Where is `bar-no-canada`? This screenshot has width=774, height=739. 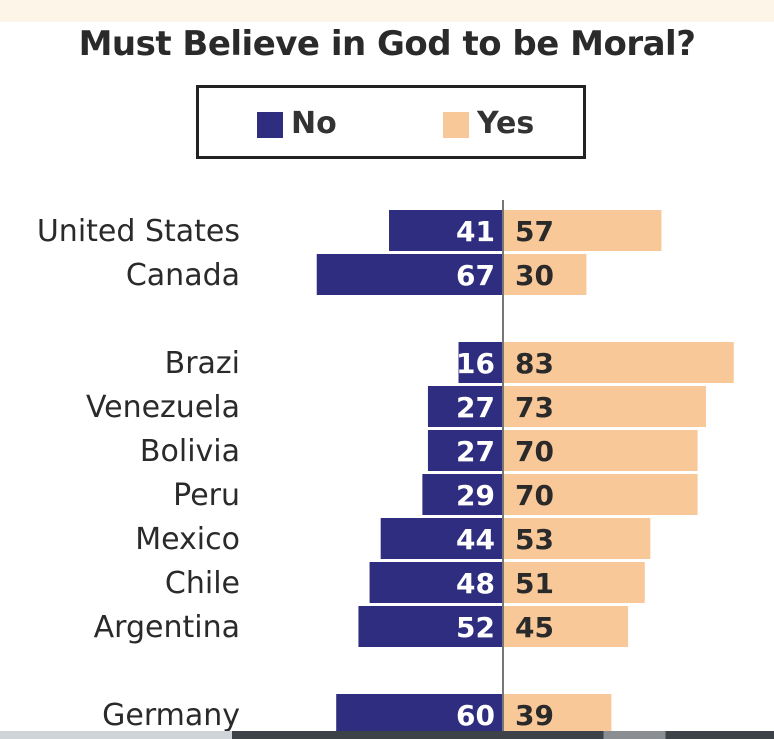 bar-no-canada is located at coordinates (409, 274).